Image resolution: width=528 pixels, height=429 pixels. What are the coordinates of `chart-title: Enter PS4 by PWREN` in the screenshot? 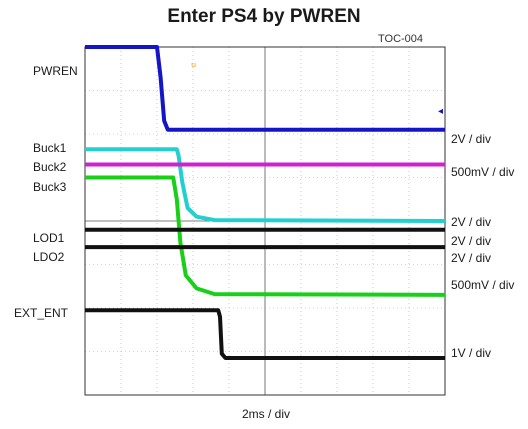 It's located at (264, 16).